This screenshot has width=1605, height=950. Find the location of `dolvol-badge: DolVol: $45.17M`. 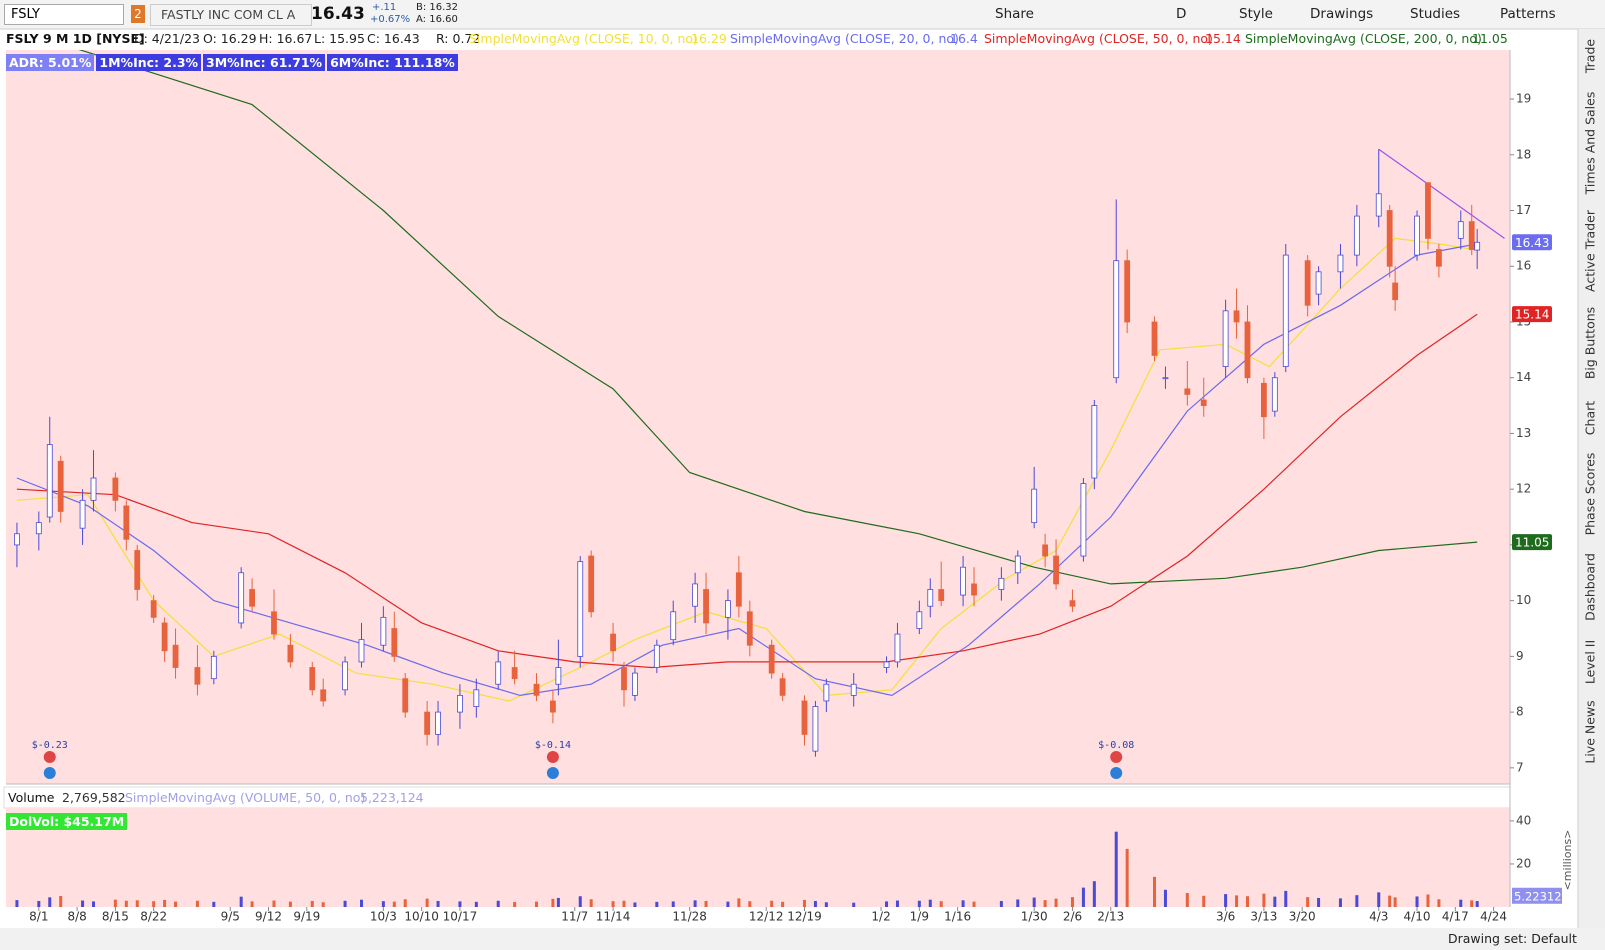

dolvol-badge: DolVol: $45.17M is located at coordinates (67, 821).